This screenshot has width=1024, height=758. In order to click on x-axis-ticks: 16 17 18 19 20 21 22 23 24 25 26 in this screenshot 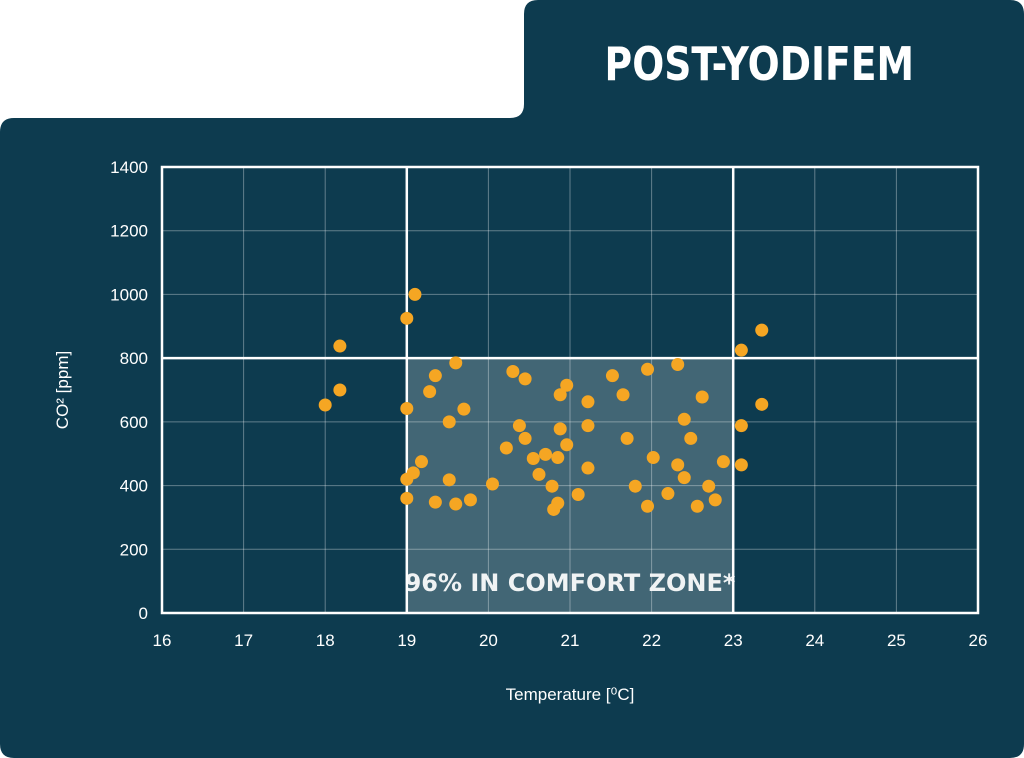, I will do `click(570, 640)`.